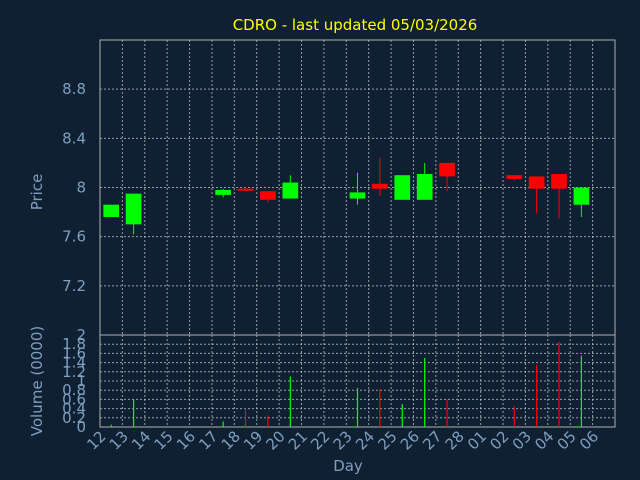 The height and width of the screenshot is (480, 640). What do you see at coordinates (81, 427) in the screenshot?
I see `volume-y-tick-label: 0` at bounding box center [81, 427].